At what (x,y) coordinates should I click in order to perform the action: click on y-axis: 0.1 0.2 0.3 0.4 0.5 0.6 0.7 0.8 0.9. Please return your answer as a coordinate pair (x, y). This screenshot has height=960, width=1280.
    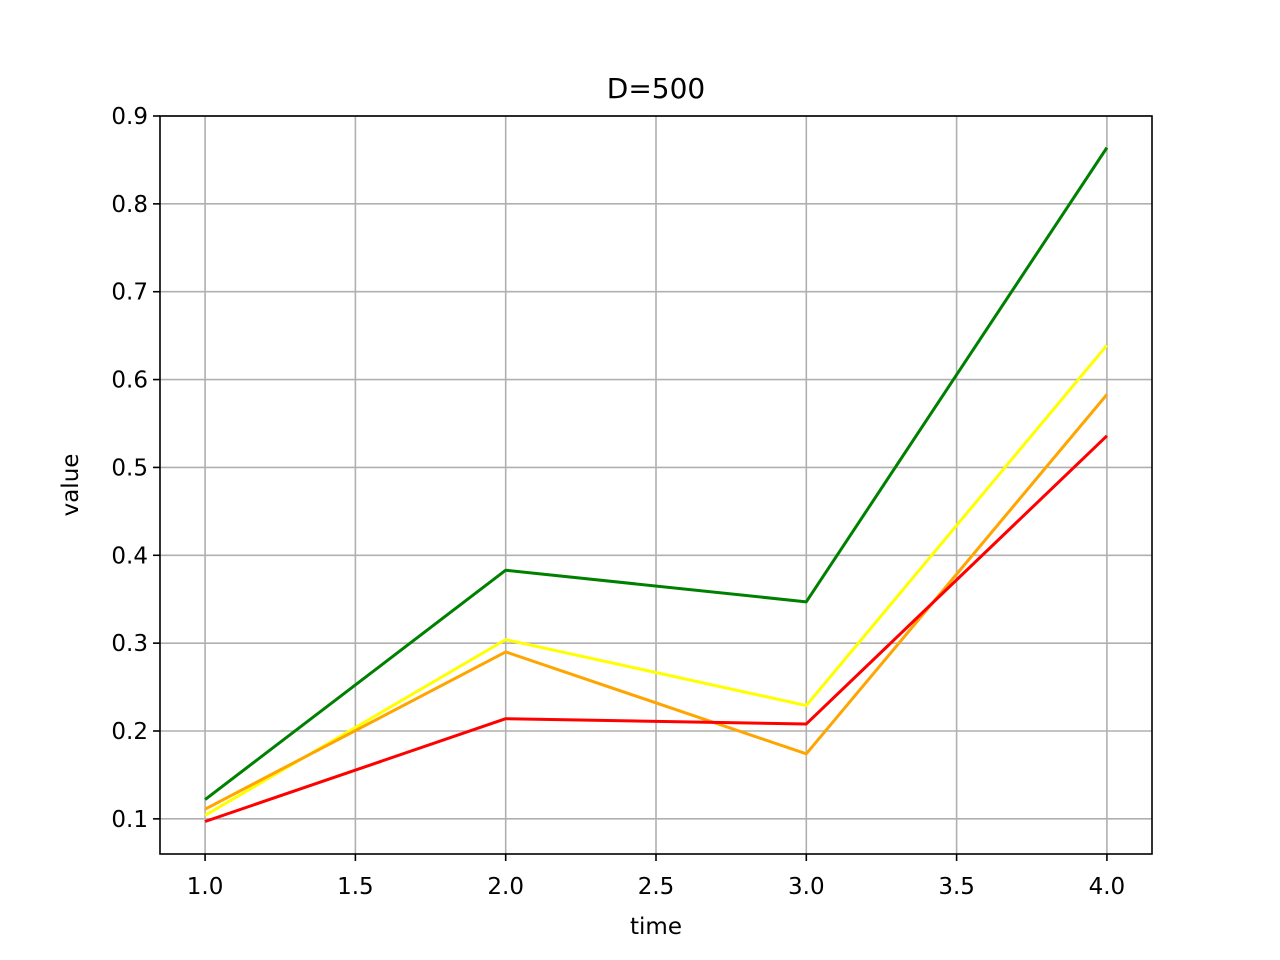
    Looking at the image, I should click on (135, 468).